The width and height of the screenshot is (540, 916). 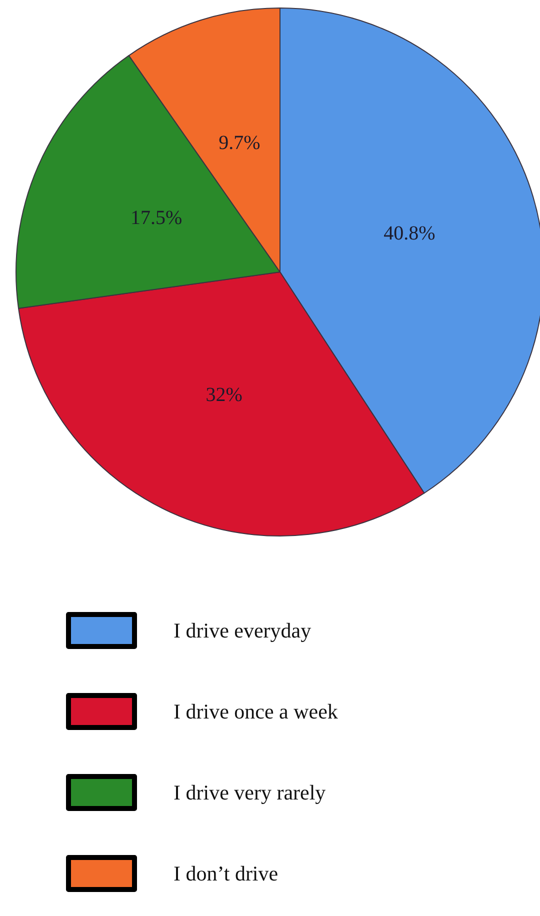 I want to click on legend-label: I don’t drive, so click(x=226, y=874).